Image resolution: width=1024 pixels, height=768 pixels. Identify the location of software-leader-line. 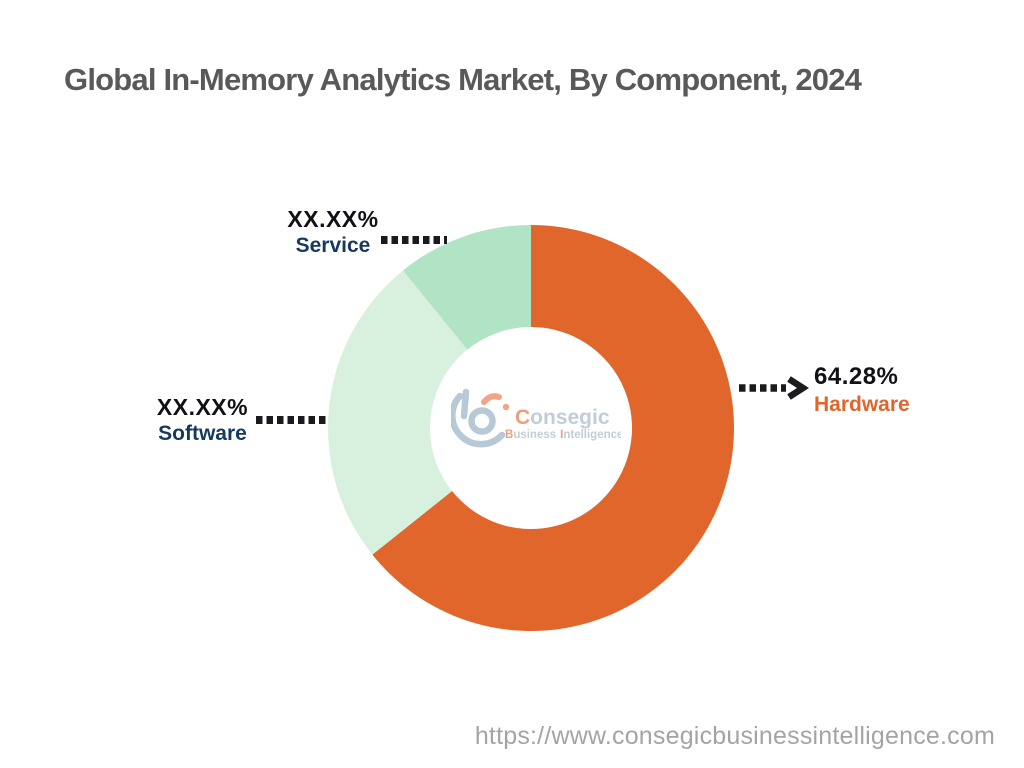
(292, 420).